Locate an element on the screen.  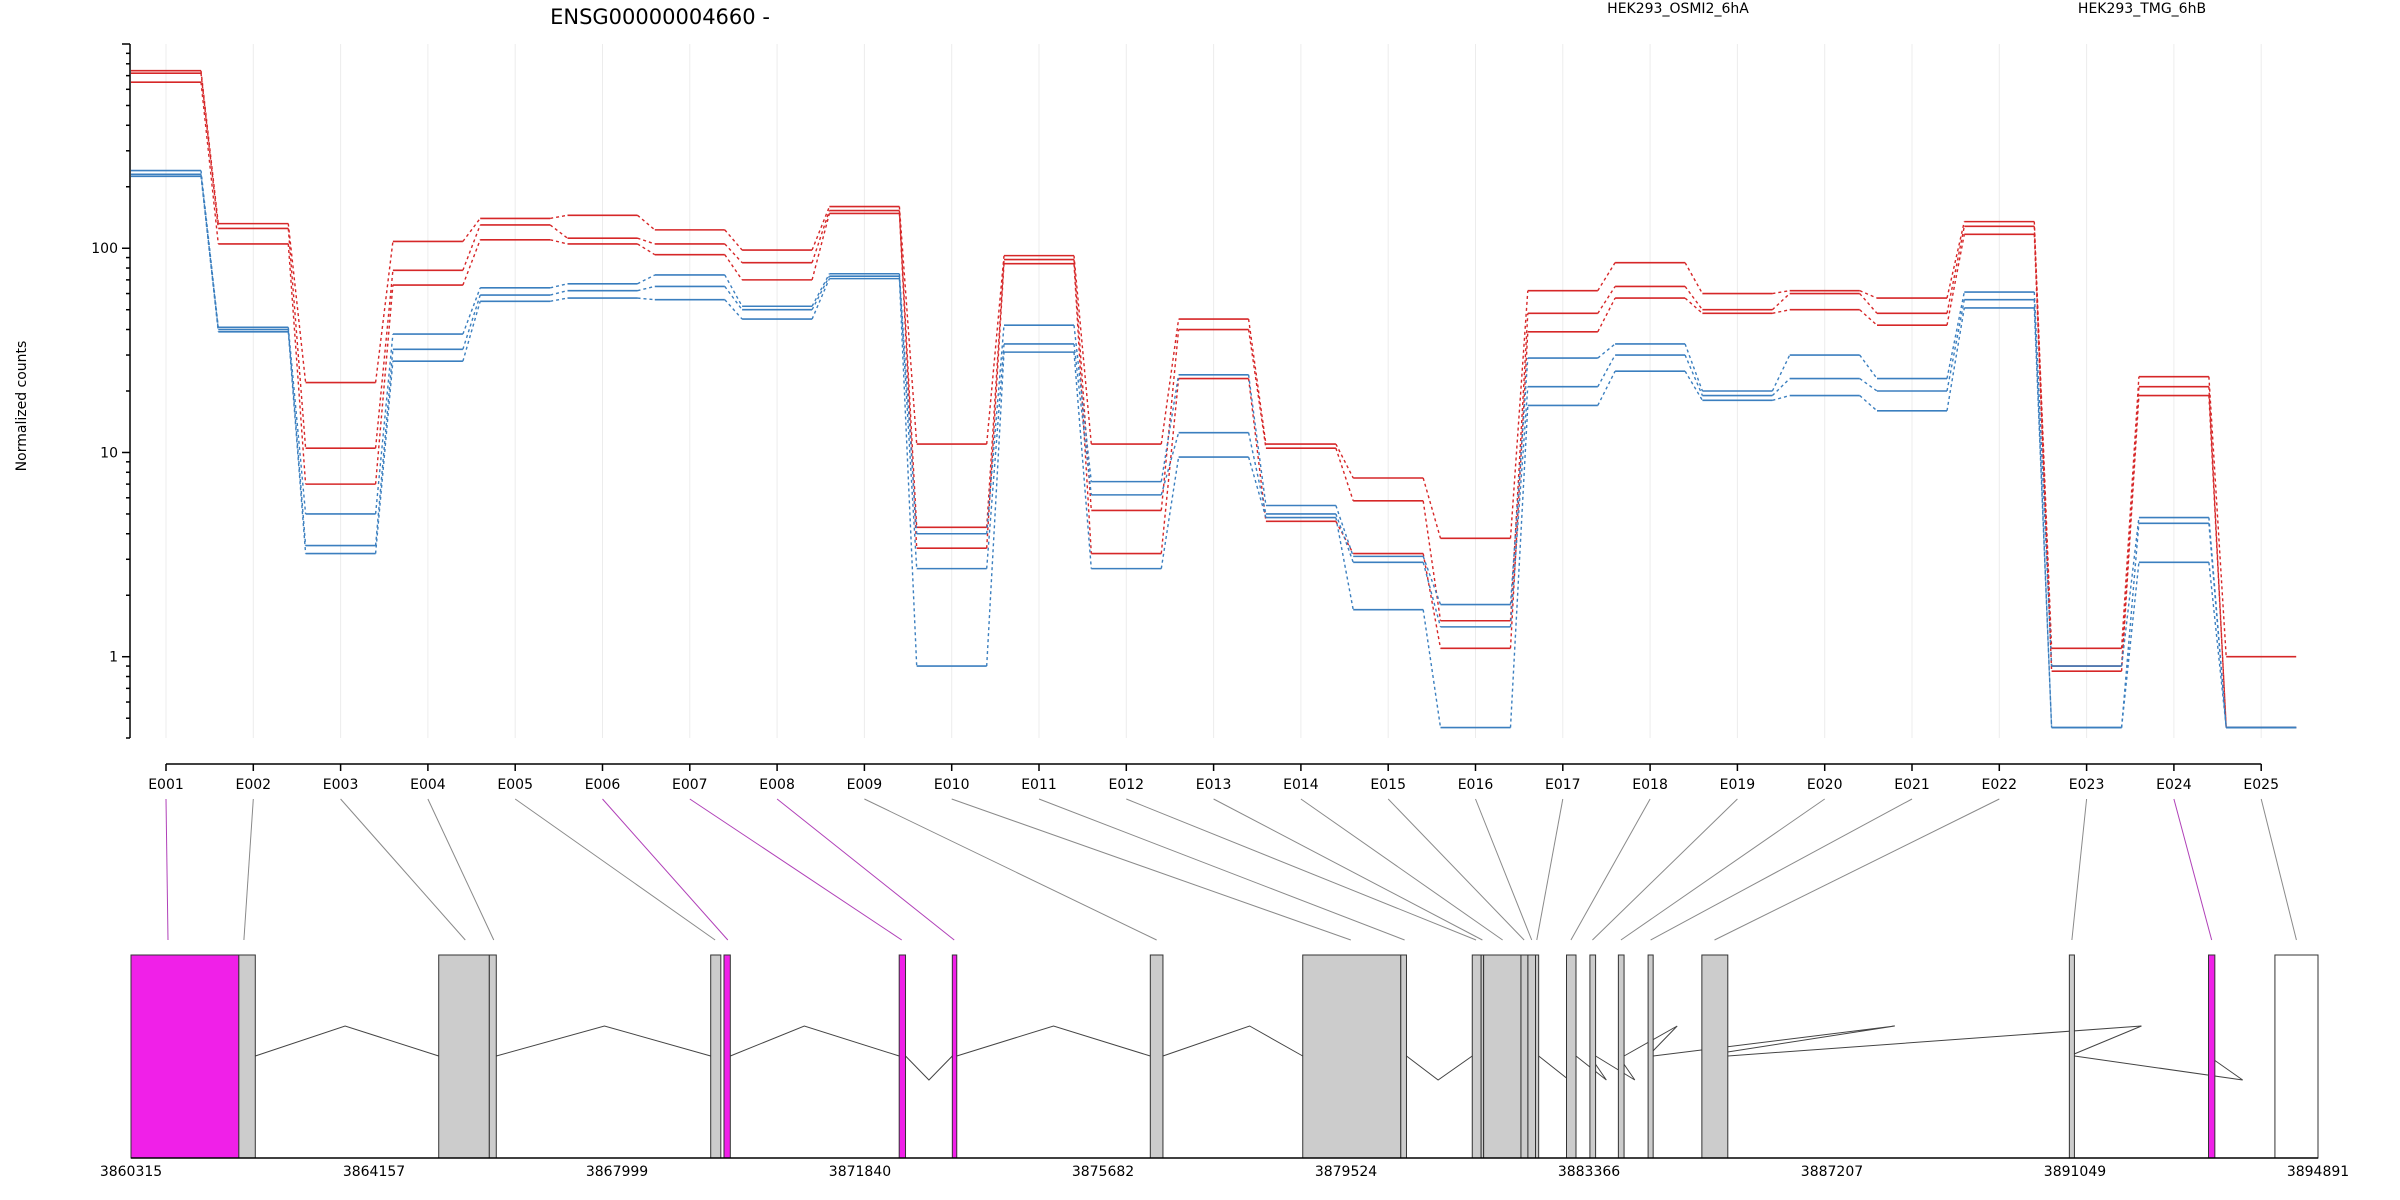
exon-label-E014: E014 is located at coordinates (1301, 785).